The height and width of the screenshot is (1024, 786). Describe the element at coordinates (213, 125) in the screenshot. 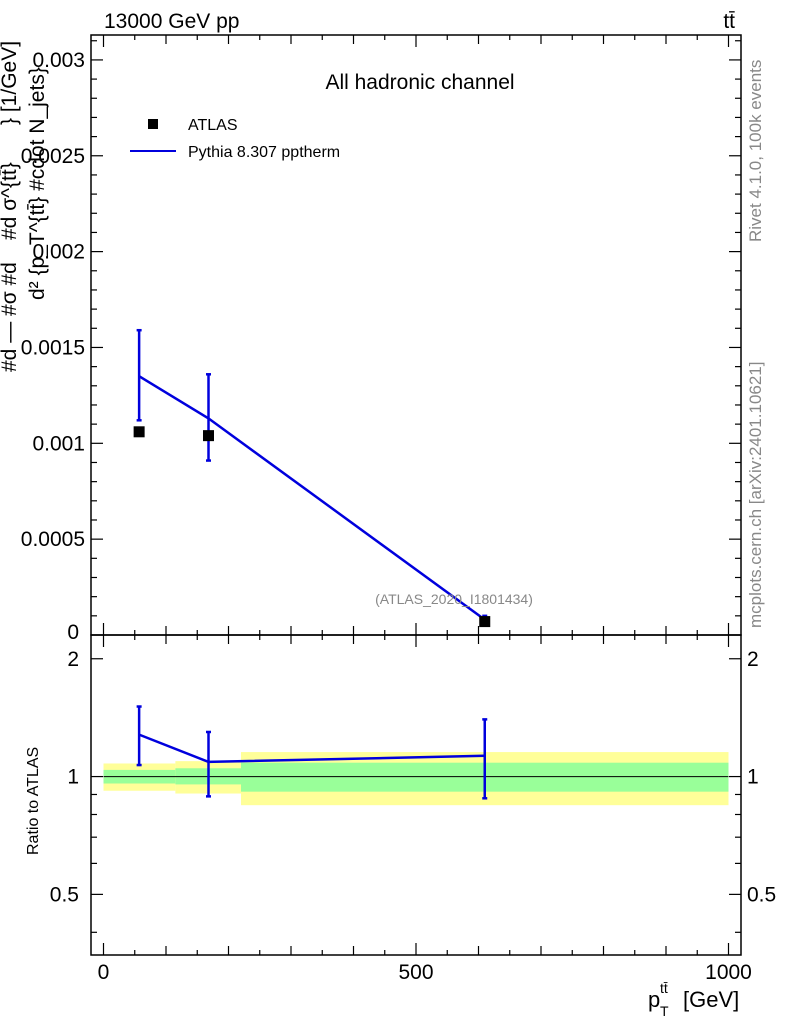

I see `legend-data-label: ATLAS` at that location.